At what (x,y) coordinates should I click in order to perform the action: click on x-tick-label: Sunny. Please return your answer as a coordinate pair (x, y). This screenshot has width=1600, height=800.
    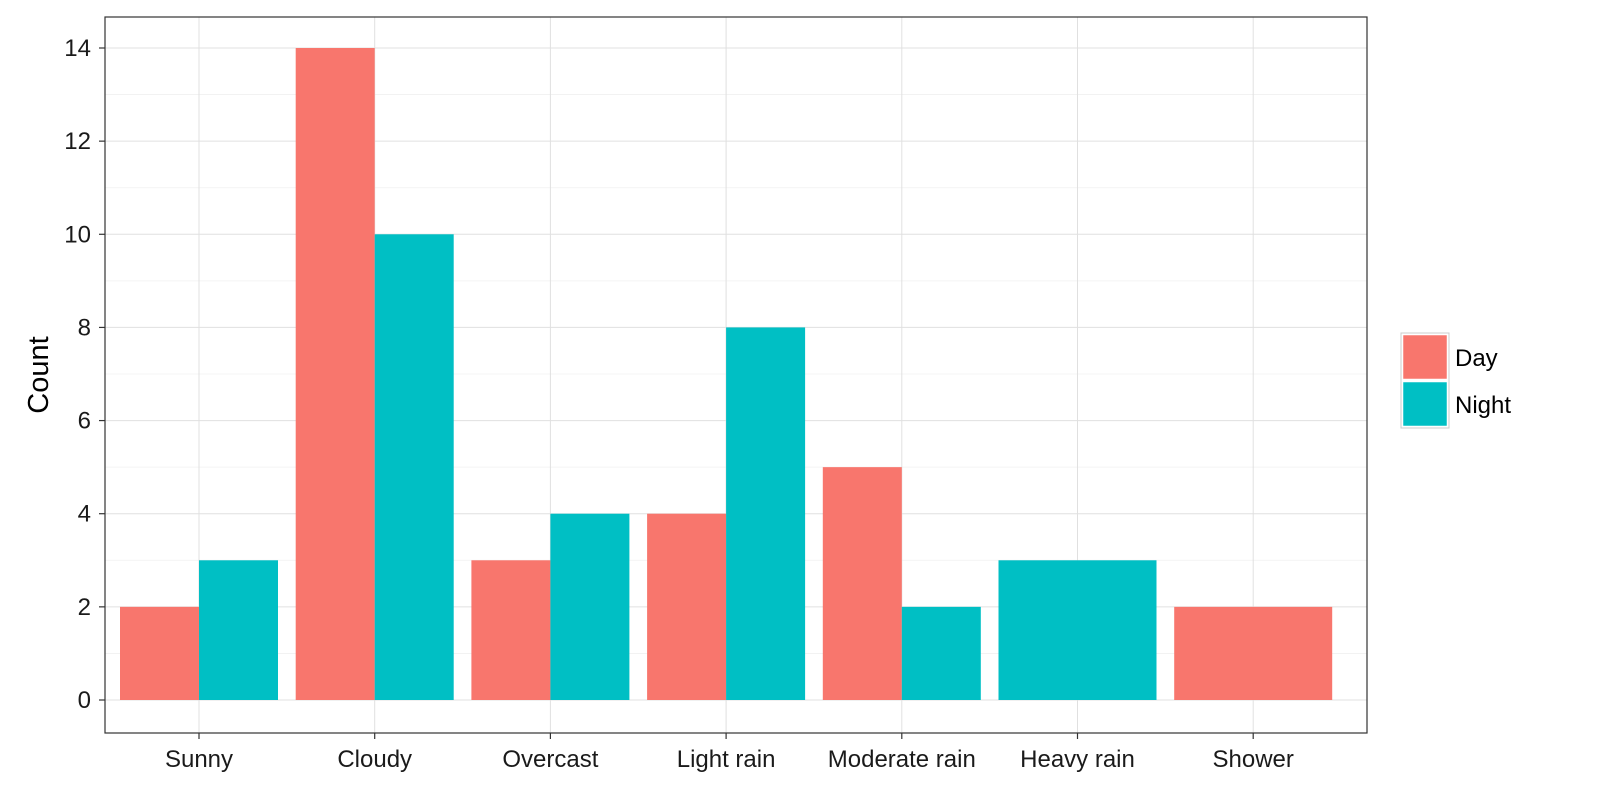
    Looking at the image, I should click on (199, 759).